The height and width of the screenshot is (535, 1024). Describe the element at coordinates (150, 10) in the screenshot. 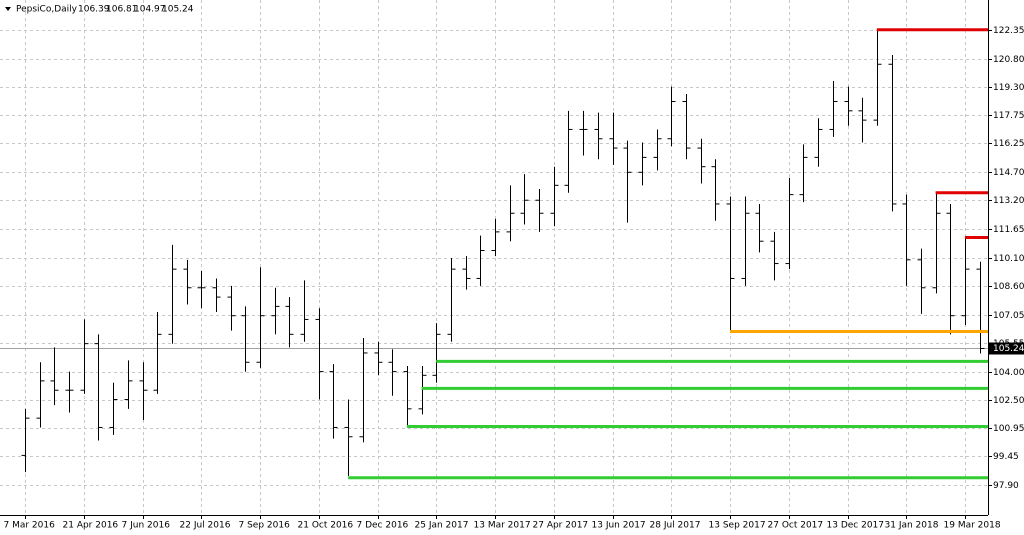

I see `header-value: 104.97` at that location.